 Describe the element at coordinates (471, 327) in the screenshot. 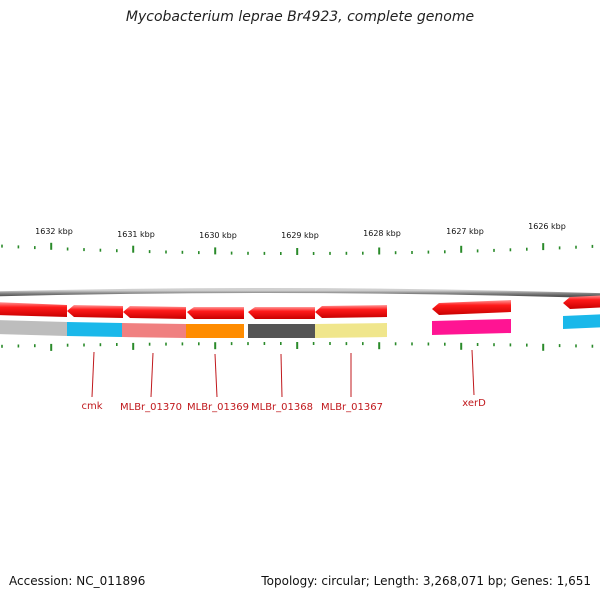

I see `gene-block-xerd` at that location.